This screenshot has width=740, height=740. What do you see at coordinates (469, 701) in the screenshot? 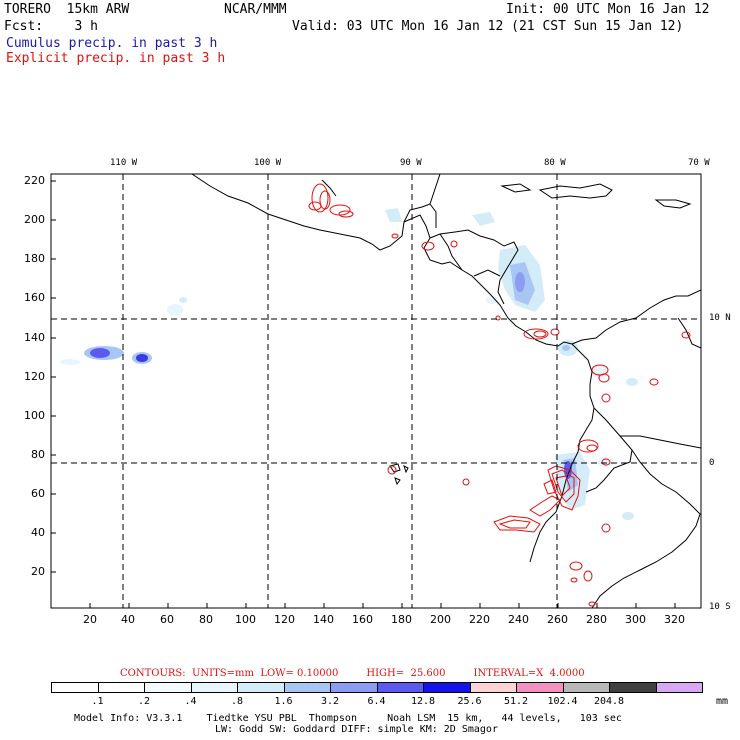
I see `colorbar-level-label: 25.6` at bounding box center [469, 701].